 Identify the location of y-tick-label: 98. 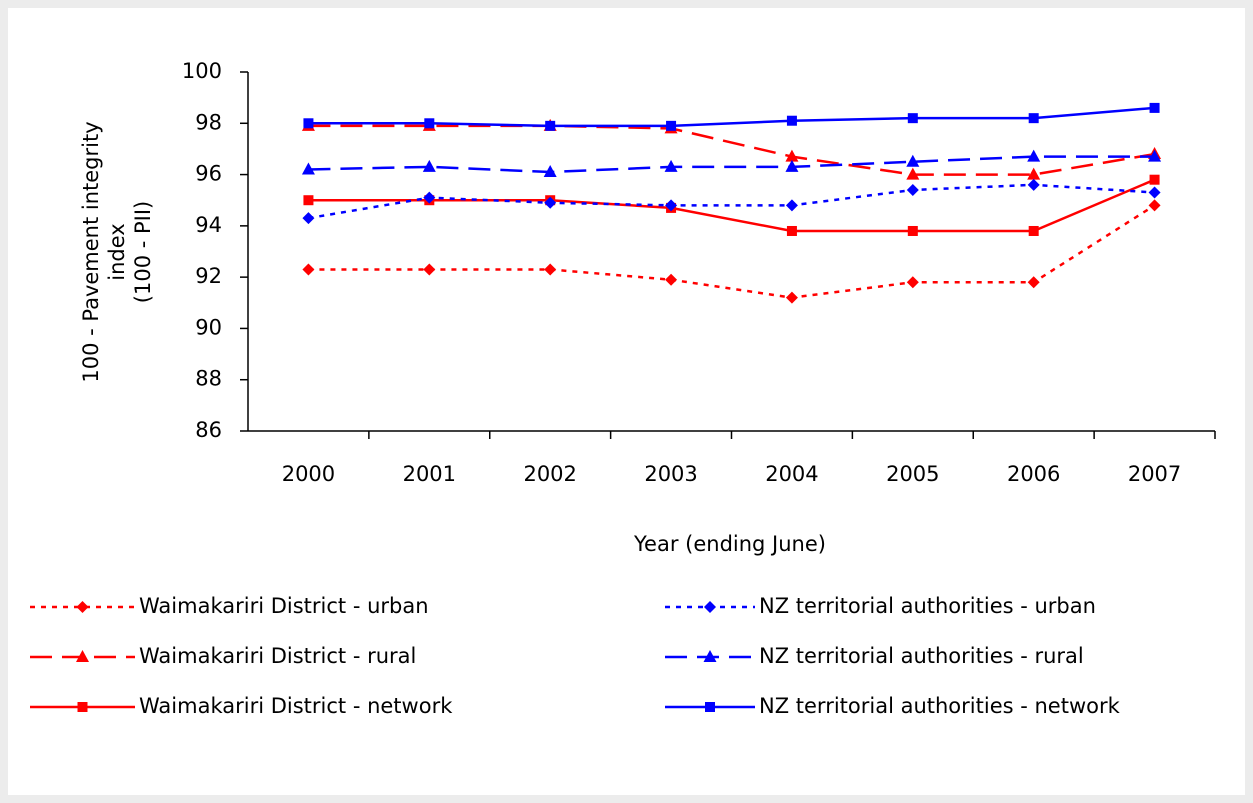
(208, 122).